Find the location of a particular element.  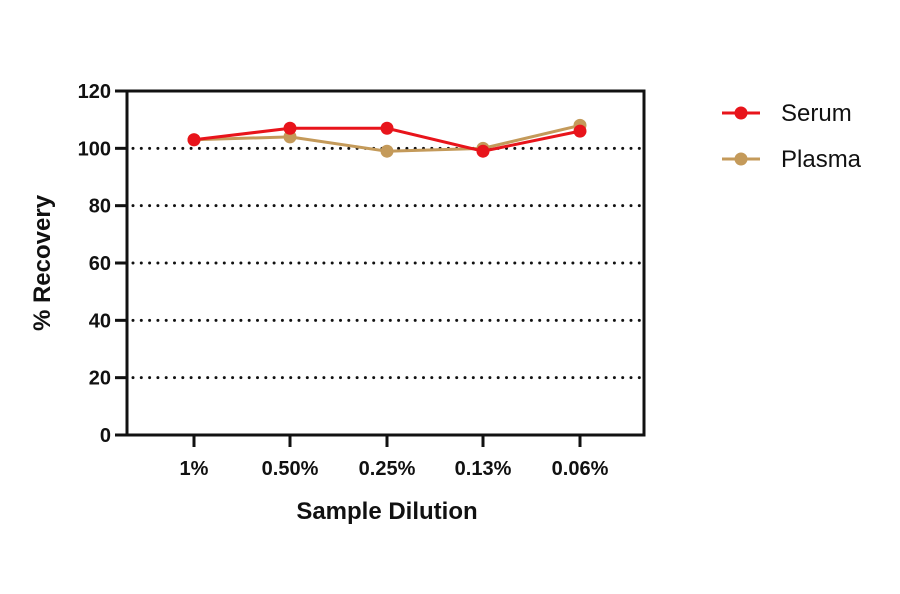

y-axis: 0 20 40 60 80 100 120 is located at coordinates (102, 264).